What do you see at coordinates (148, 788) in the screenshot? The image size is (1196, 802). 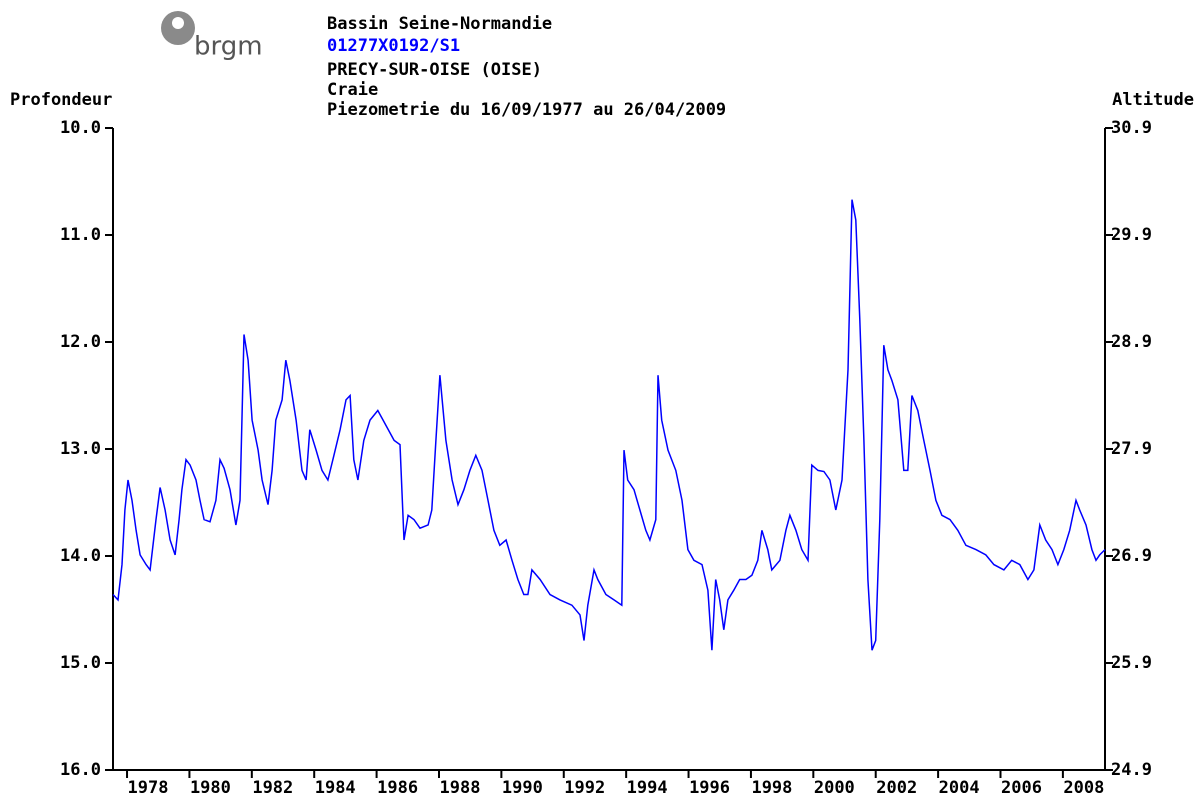 I see `x-tick-label: 1978` at bounding box center [148, 788].